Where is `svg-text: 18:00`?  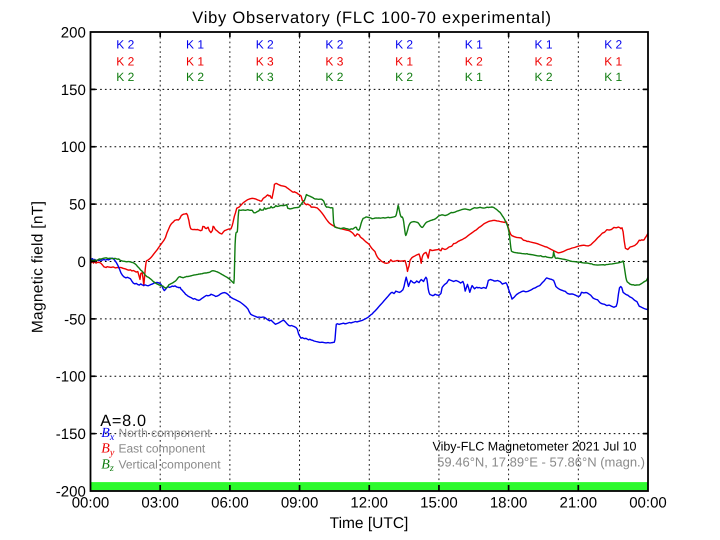 svg-text: 18:00 is located at coordinates (509, 503).